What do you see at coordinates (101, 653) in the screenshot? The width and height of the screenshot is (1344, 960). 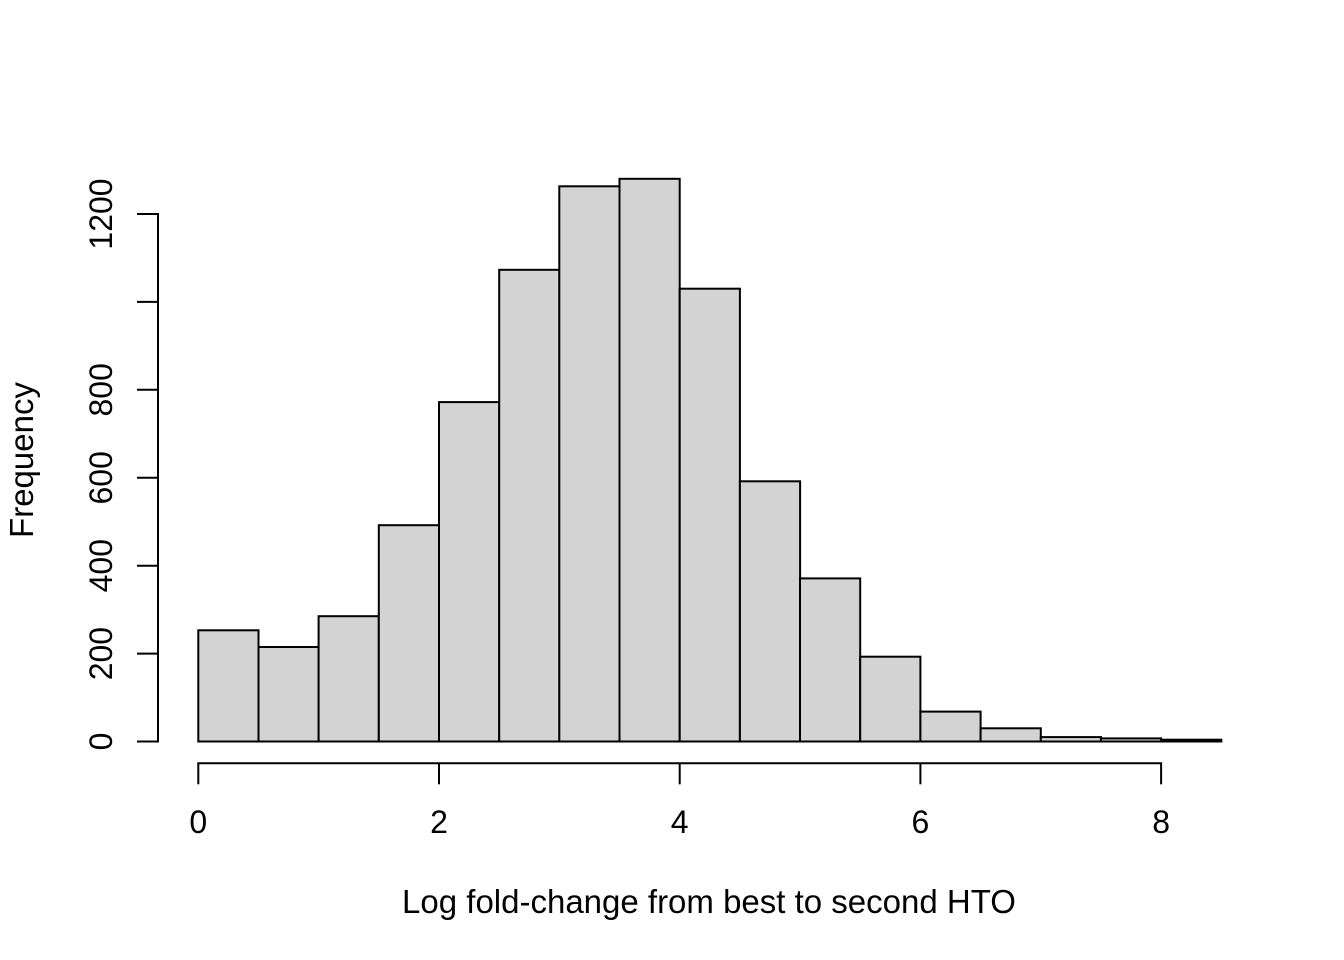 I see `y-tick-label: 200` at bounding box center [101, 653].